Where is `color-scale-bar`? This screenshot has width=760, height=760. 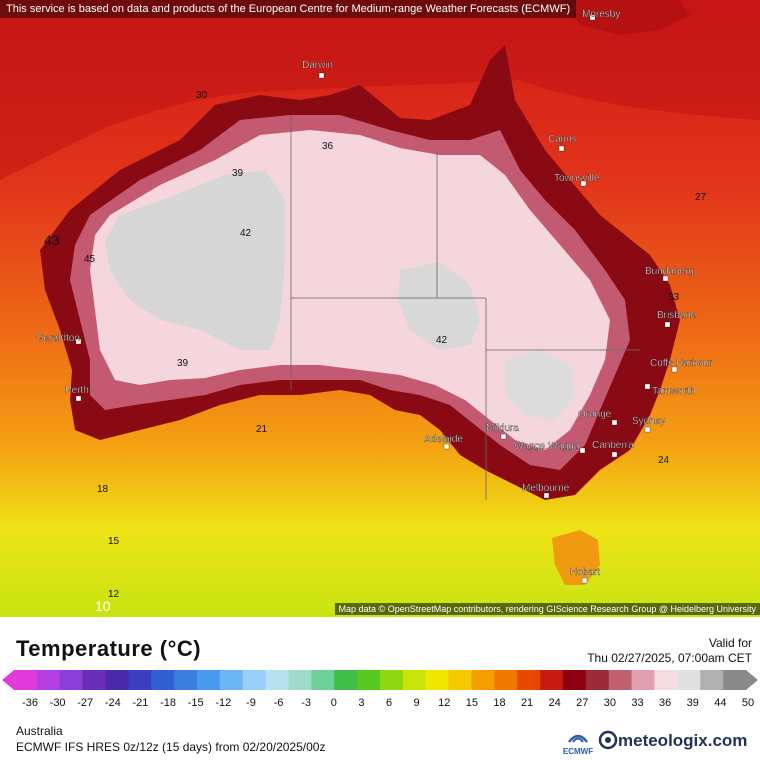
color-scale-bar is located at coordinates (380, 680).